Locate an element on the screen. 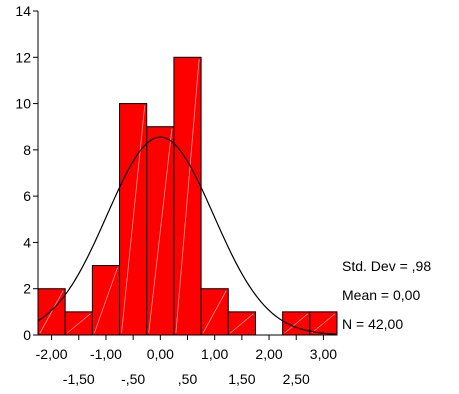 This screenshot has width=459, height=394. x-tick-label: ,50 is located at coordinates (188, 379).